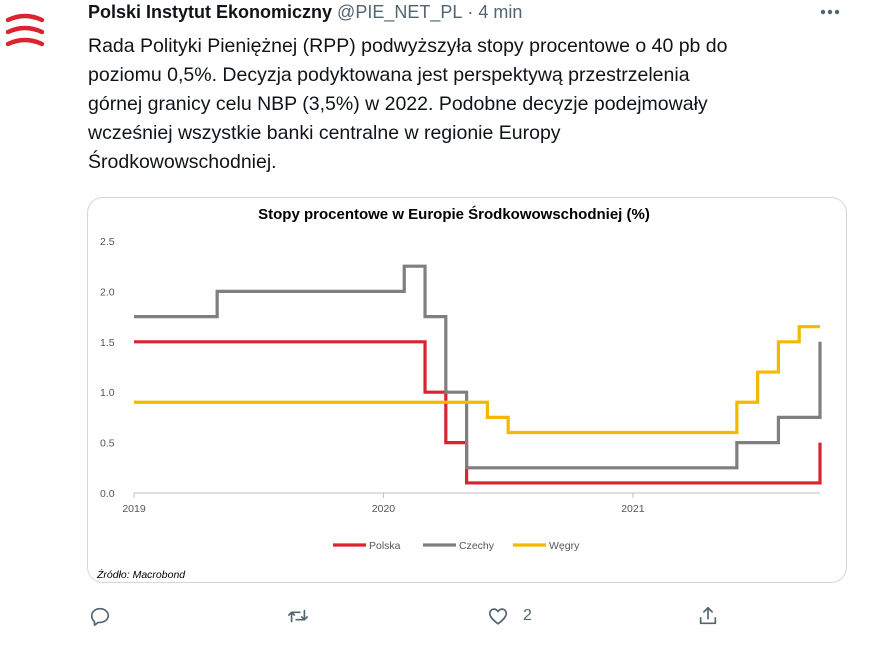  Describe the element at coordinates (182, 162) in the screenshot. I see `tweet-text-line: Środkowowschodniej.` at that location.